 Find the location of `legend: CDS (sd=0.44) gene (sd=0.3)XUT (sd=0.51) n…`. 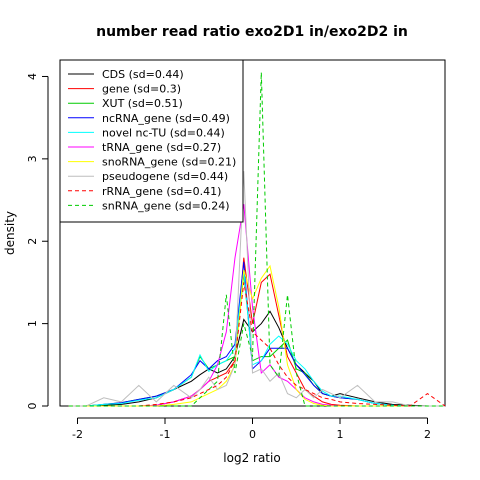

legend: CDS (sd=0.44) gene (sd=0.3)XUT (sd=0.51) n… is located at coordinates (151, 141).